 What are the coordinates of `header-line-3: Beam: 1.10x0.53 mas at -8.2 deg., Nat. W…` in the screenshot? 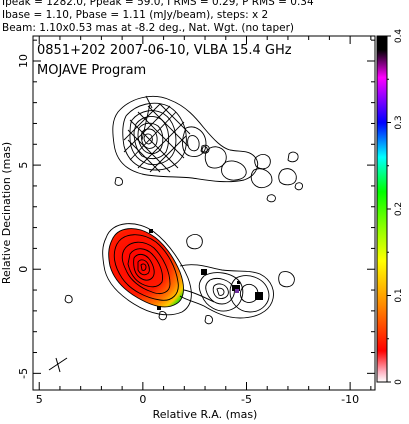 It's located at (148, 28).